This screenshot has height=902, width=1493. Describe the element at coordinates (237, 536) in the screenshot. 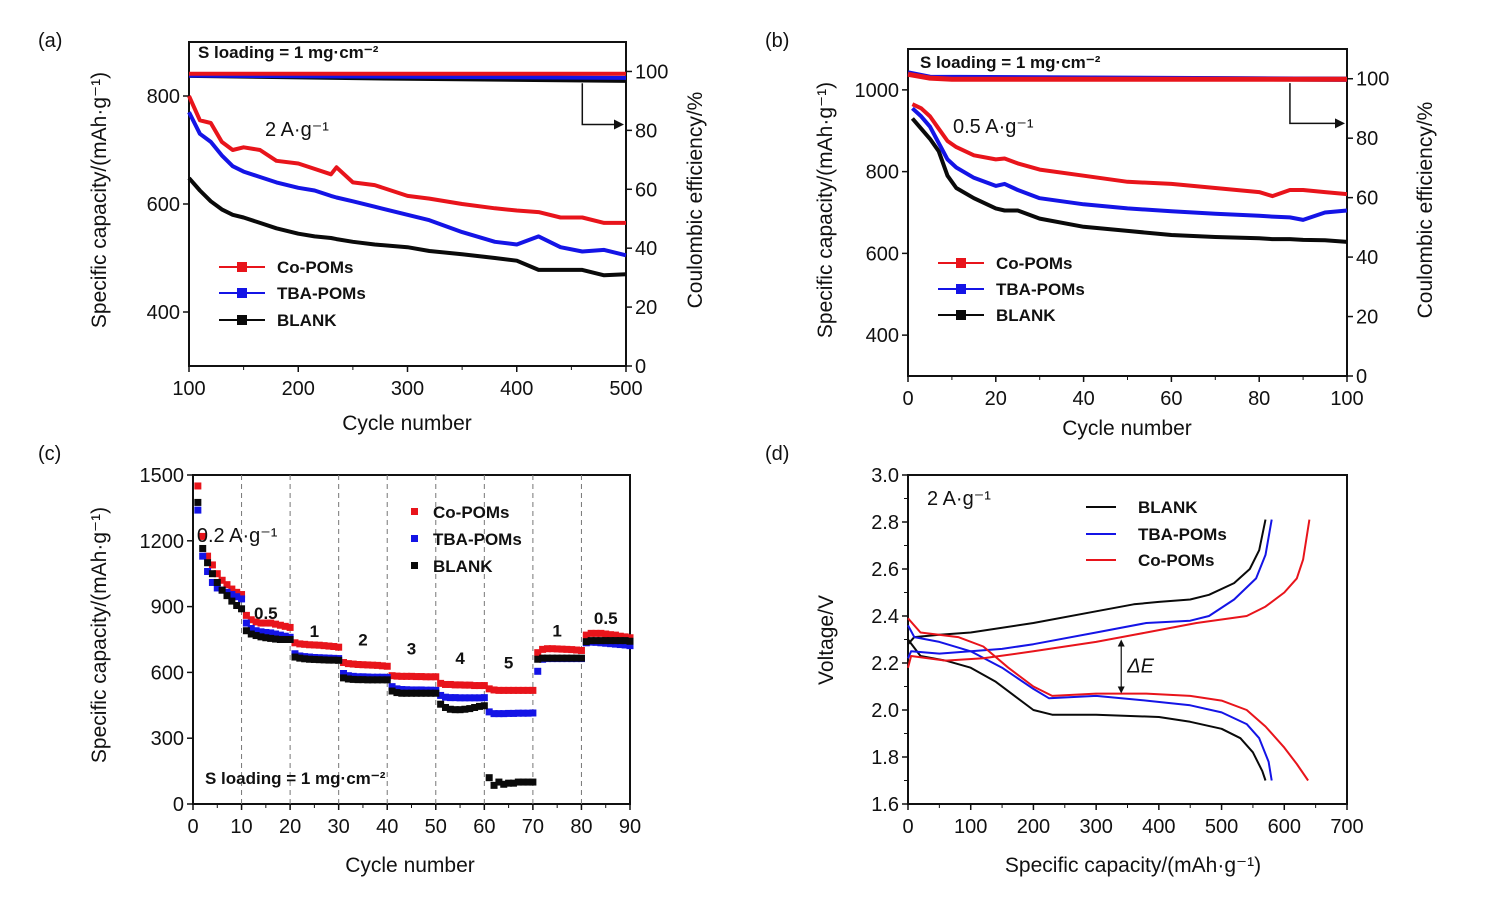

I see `panel-c-rate-label: 0.2 A·g⁻¹` at that location.